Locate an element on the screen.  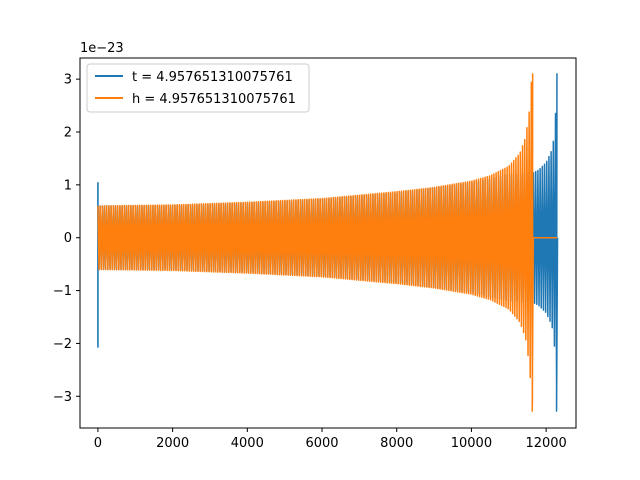
x-tick-label: 8000 is located at coordinates (396, 443).